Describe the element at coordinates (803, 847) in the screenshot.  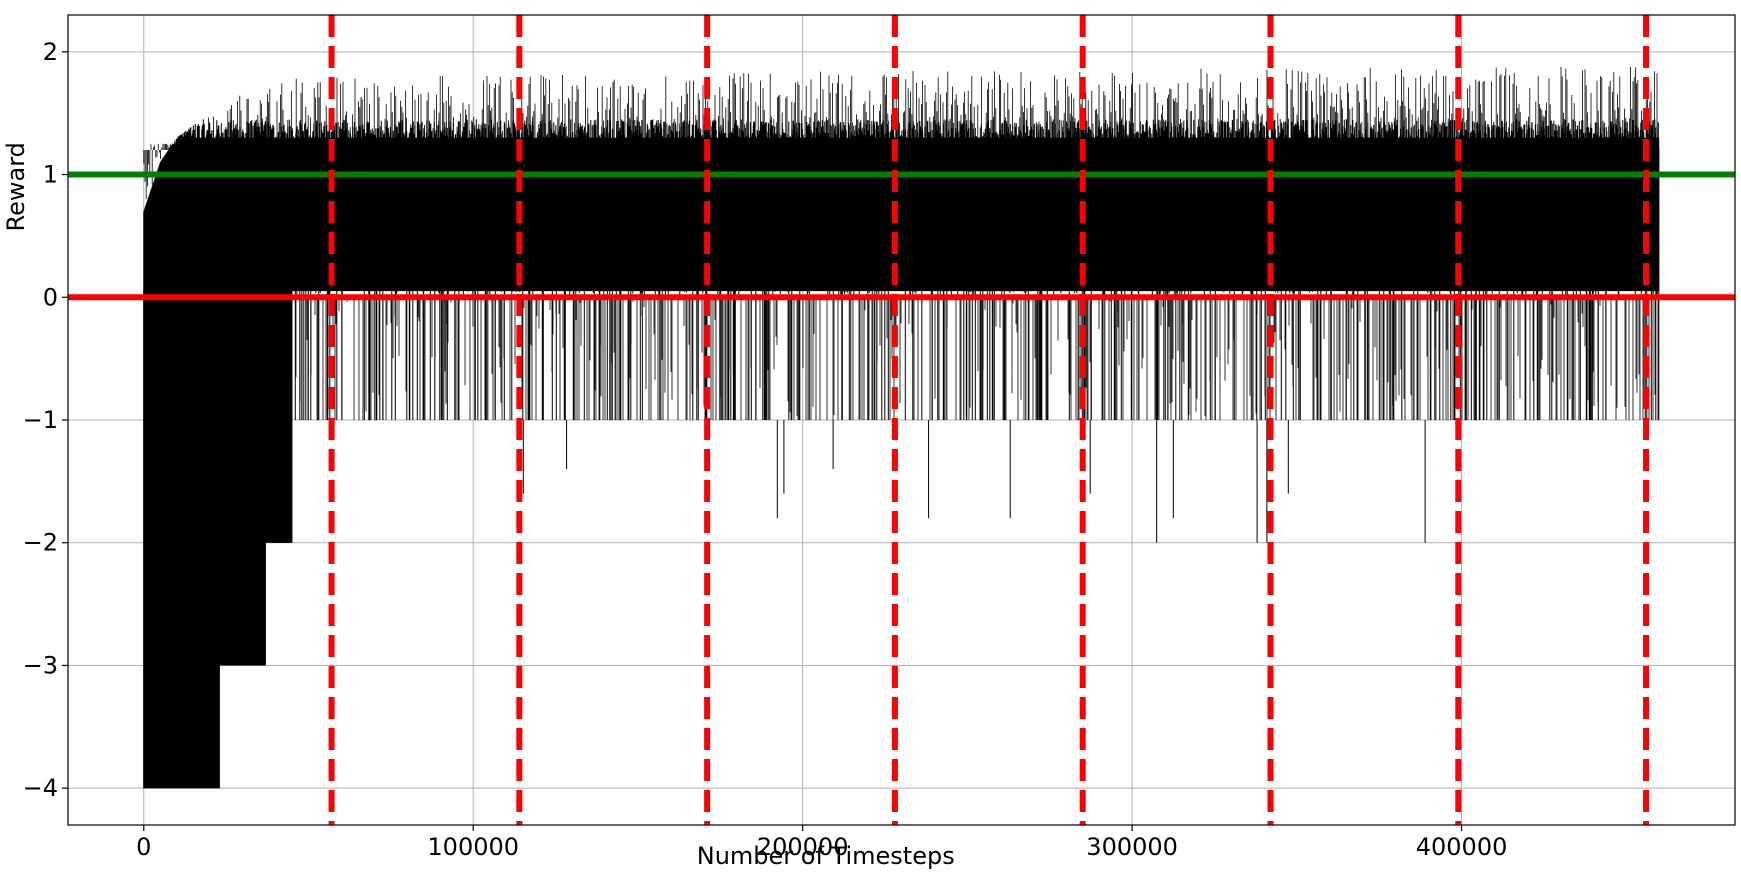
I see `x-tick-label-2: 200000` at that location.